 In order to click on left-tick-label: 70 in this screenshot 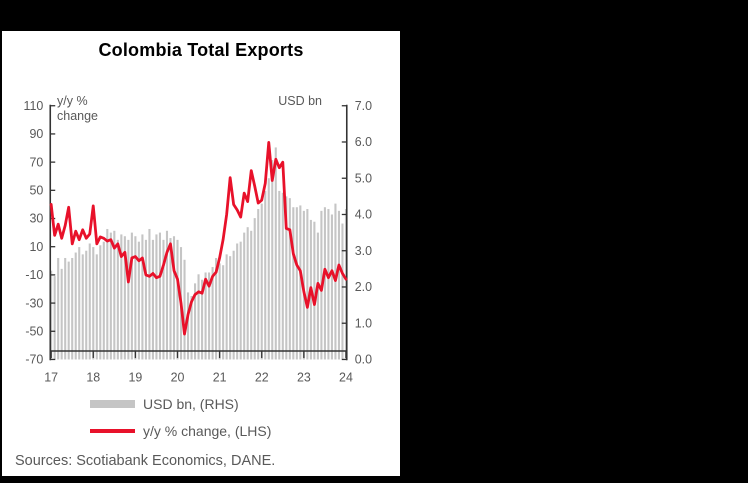, I will do `click(36, 162)`.